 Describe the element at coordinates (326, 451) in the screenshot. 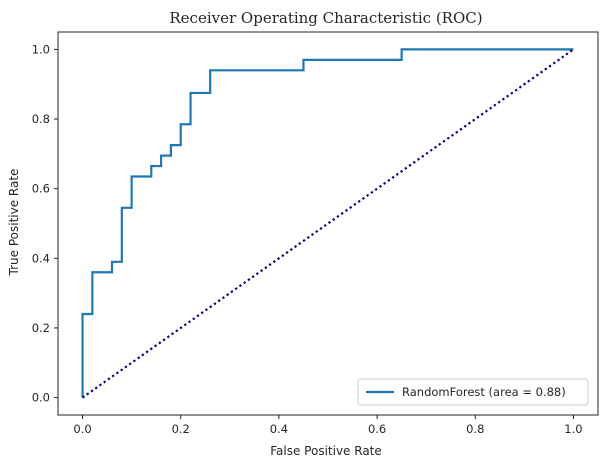

I see `x-axis-label: False Positive Rate` at that location.